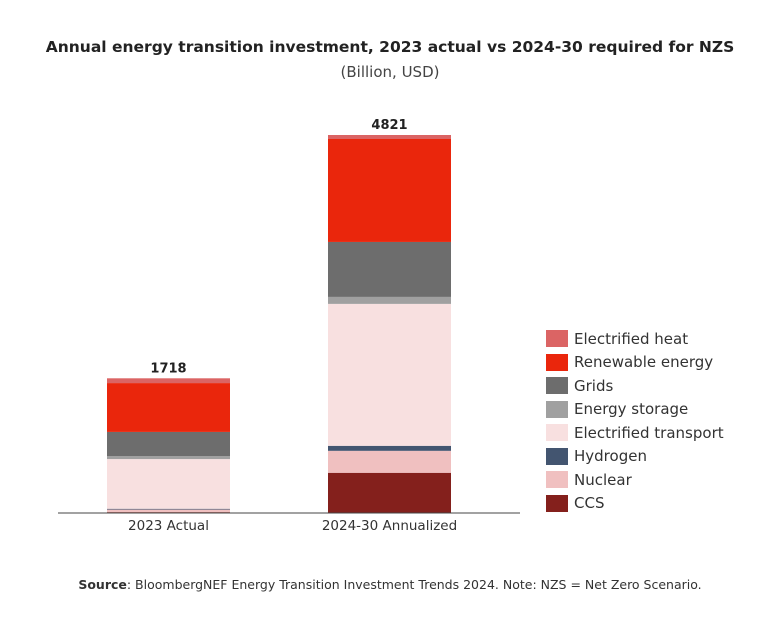 This screenshot has height=640, width=780. Describe the element at coordinates (390, 72) in the screenshot. I see `chart-subtitle: (Billion, USD)` at that location.